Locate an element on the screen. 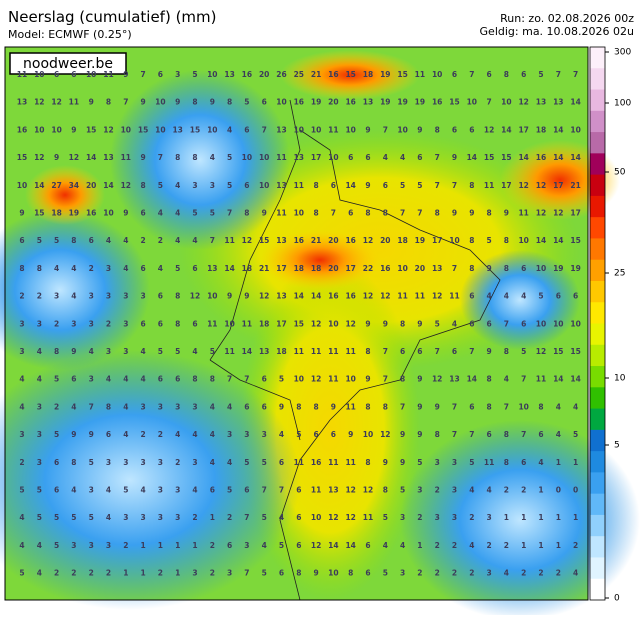 This screenshot has width=640, height=619. grid-value: 20 is located at coordinates (264, 74).